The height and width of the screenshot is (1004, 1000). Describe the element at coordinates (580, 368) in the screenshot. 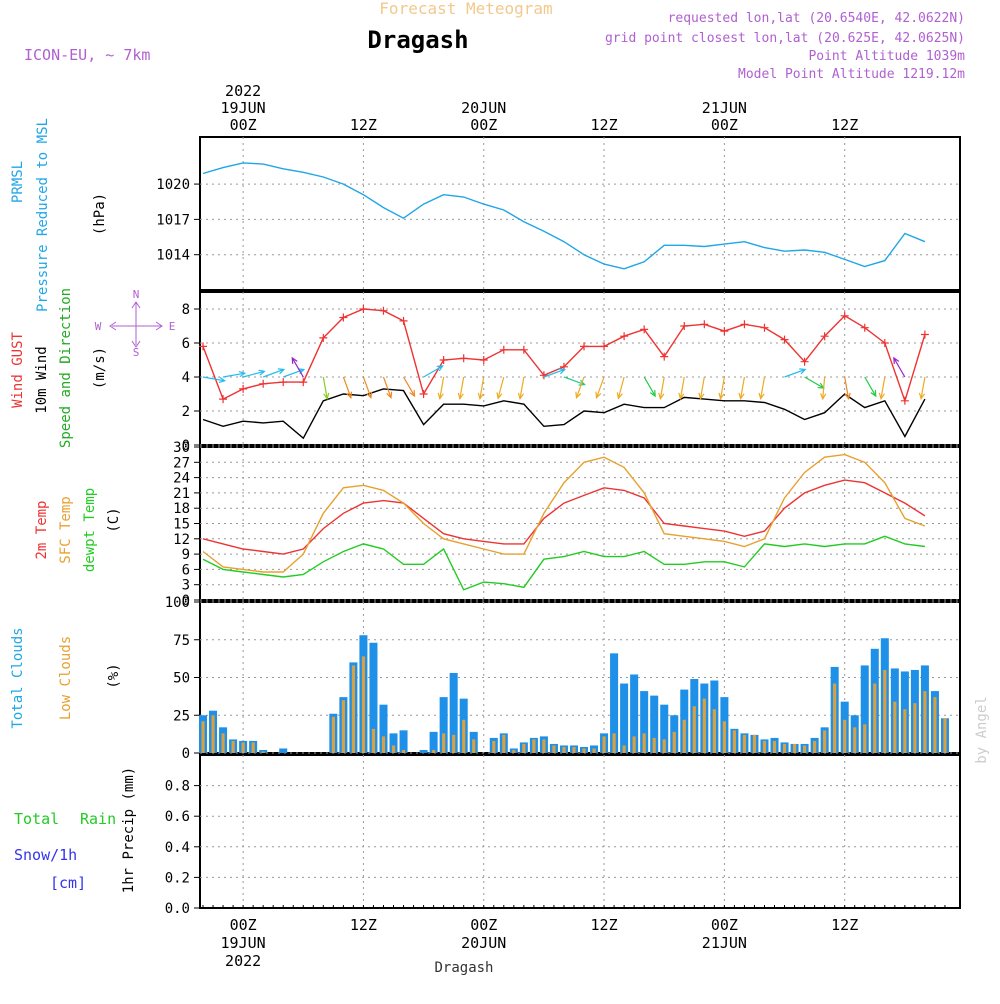

I see `wind-frame` at that location.